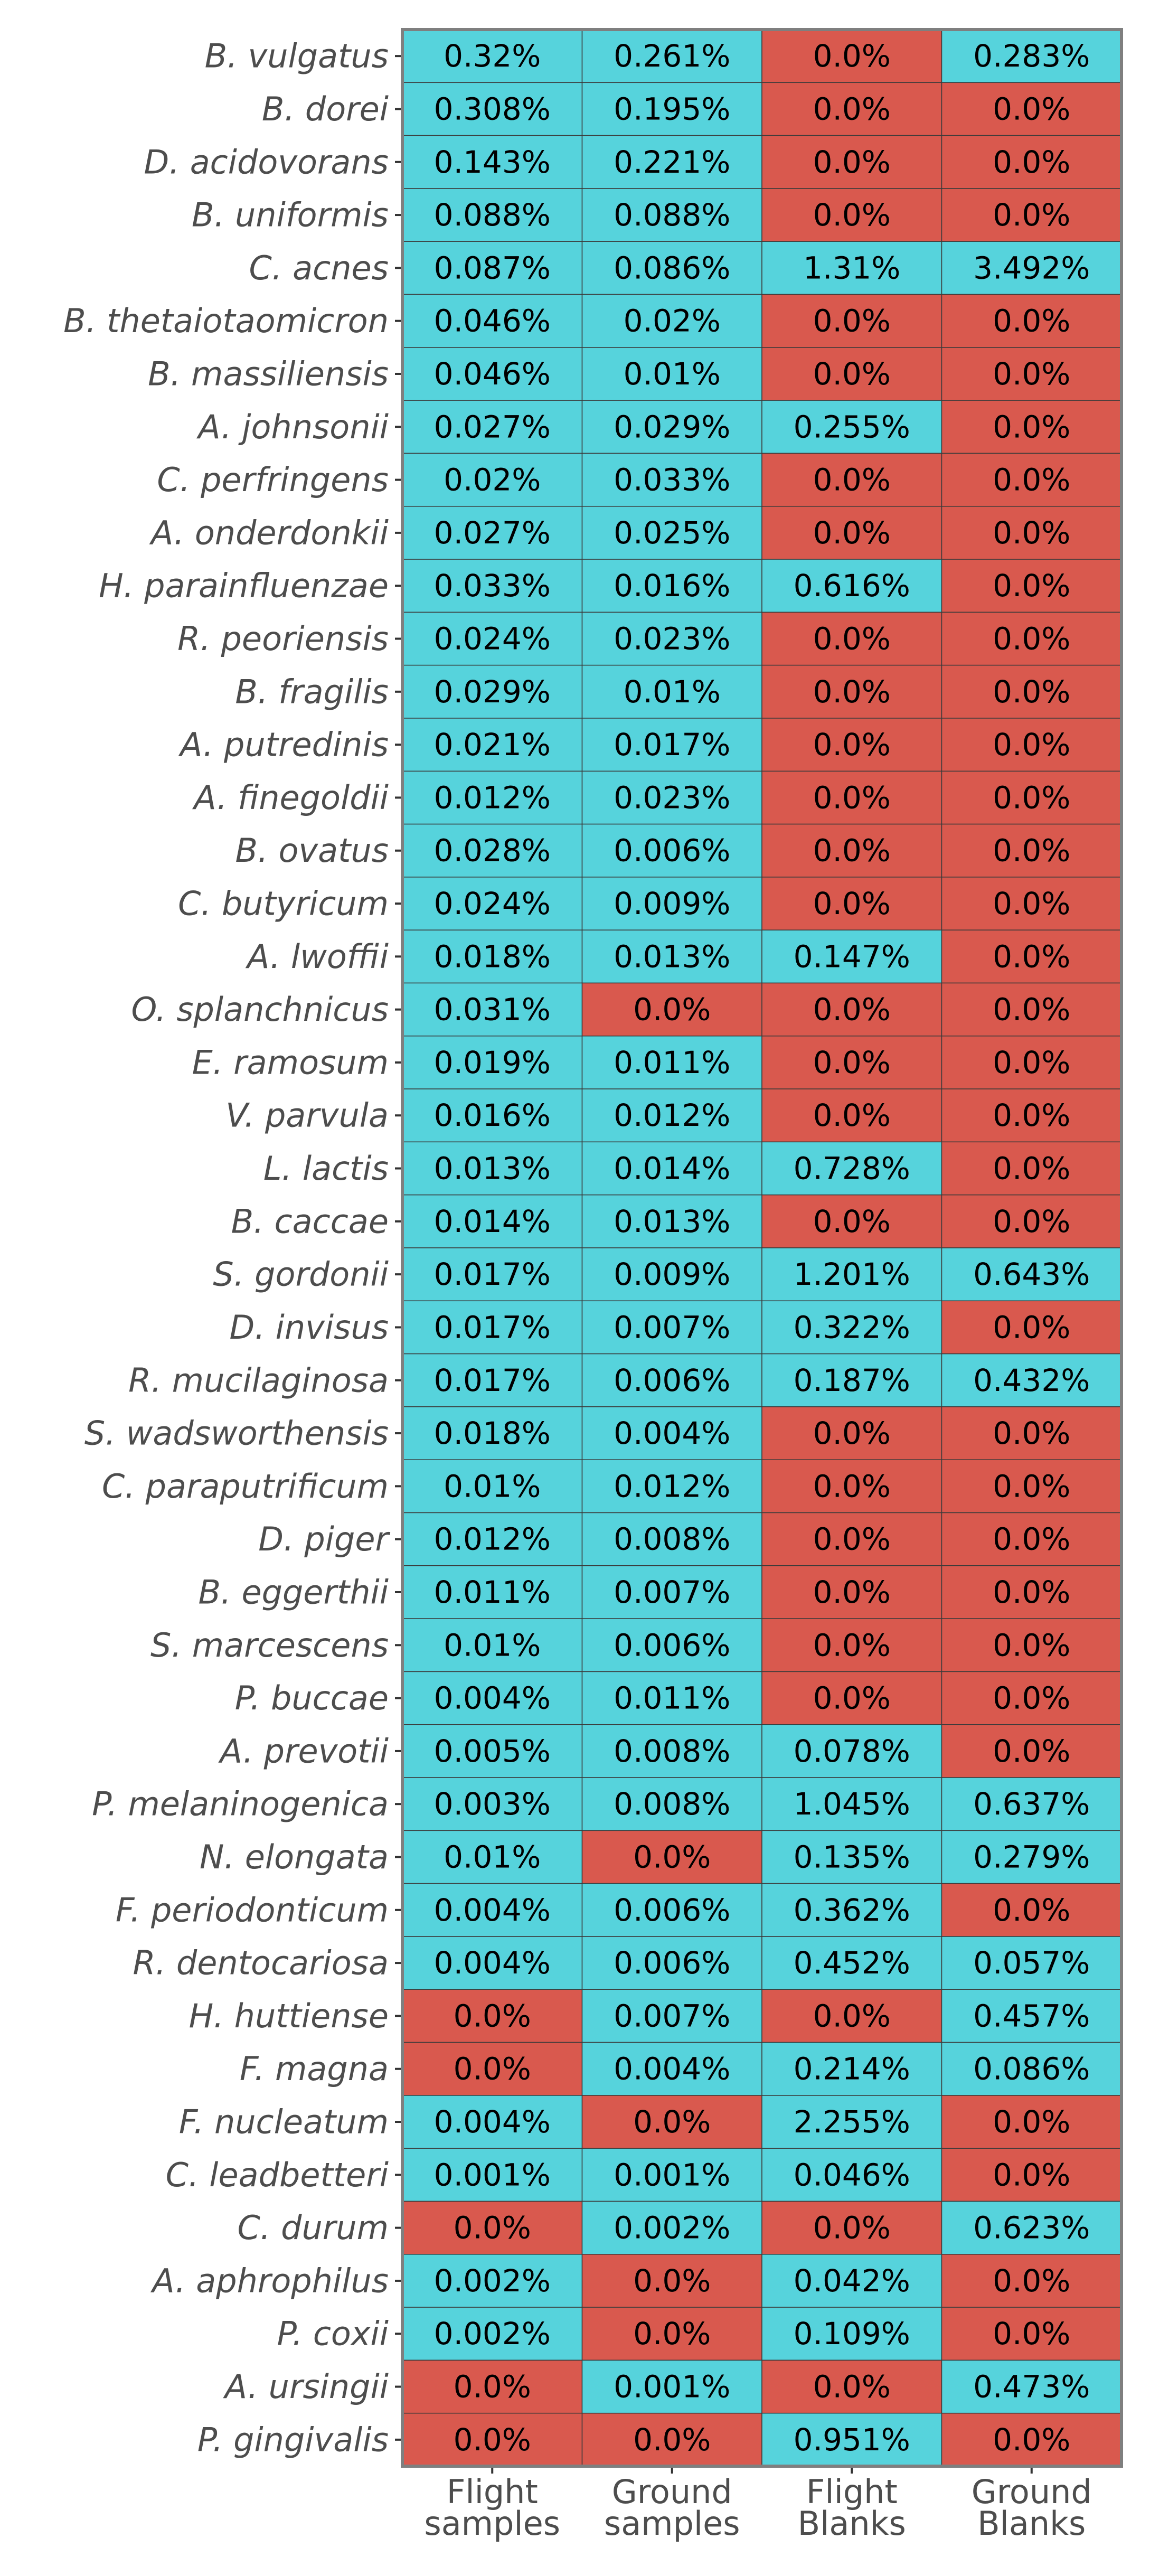 Image resolution: width=1150 pixels, height=2576 pixels. I want to click on cell-value-label: 0.013%, so click(672, 1221).